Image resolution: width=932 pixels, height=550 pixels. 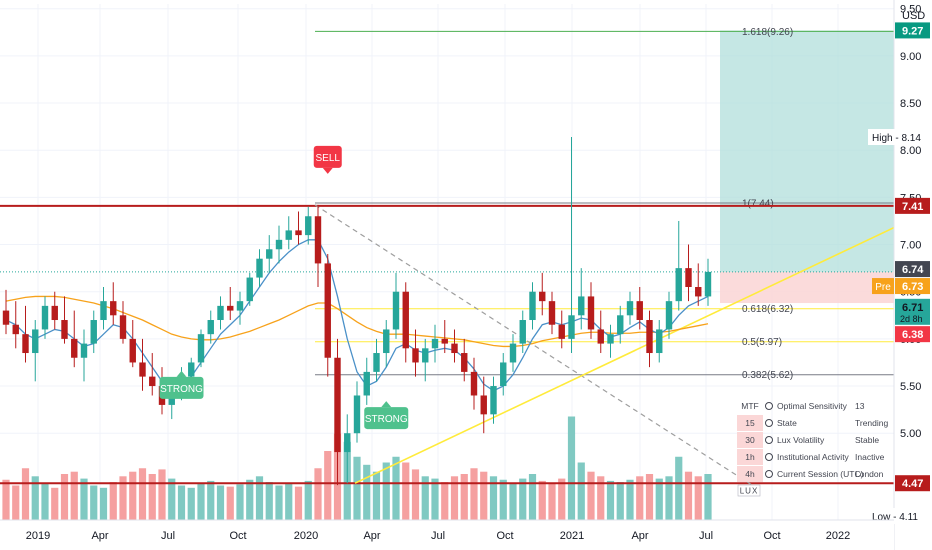 I want to click on strong-signal-box, so click(x=386, y=418).